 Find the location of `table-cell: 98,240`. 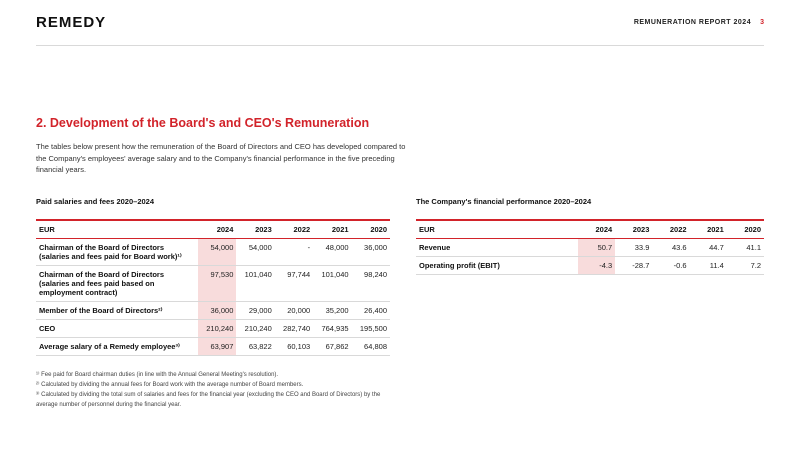

table-cell: 98,240 is located at coordinates (370, 283).